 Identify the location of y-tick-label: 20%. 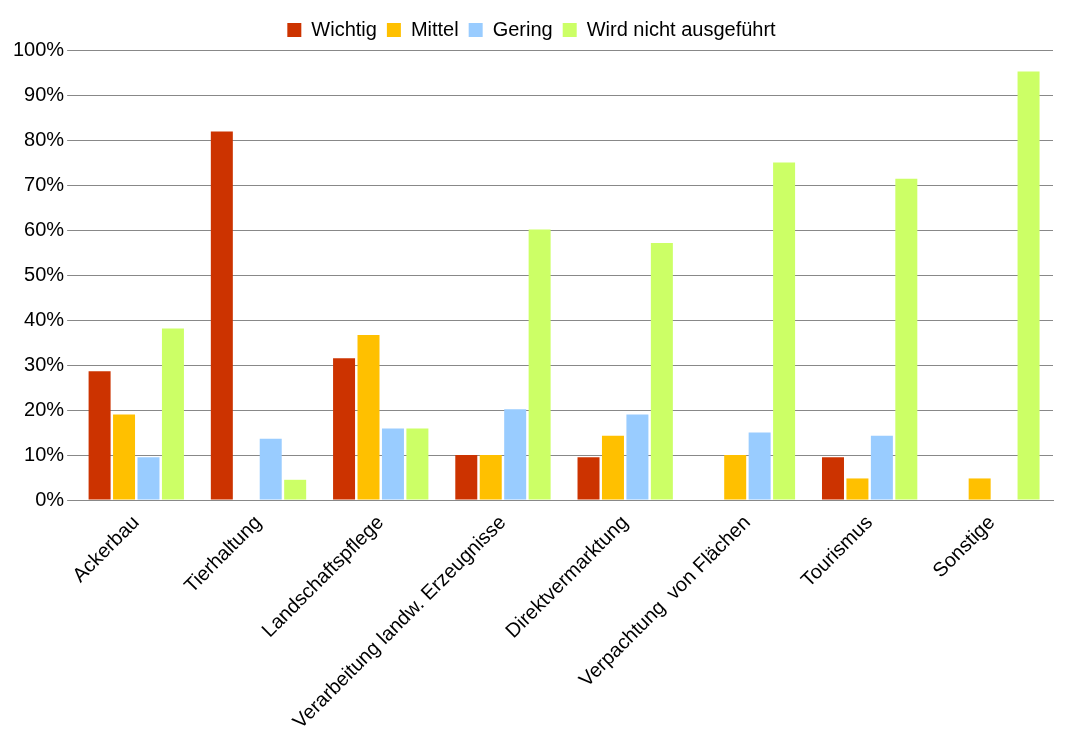
(44, 408).